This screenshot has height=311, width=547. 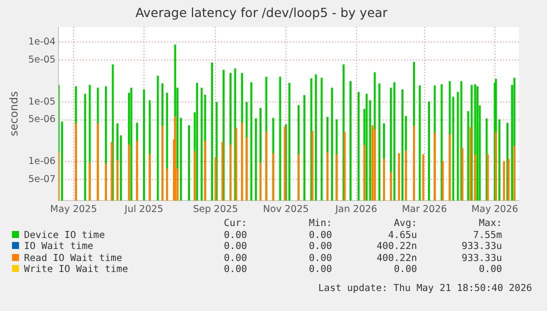 I want to click on legend-label: Device IO time, so click(x=64, y=236).